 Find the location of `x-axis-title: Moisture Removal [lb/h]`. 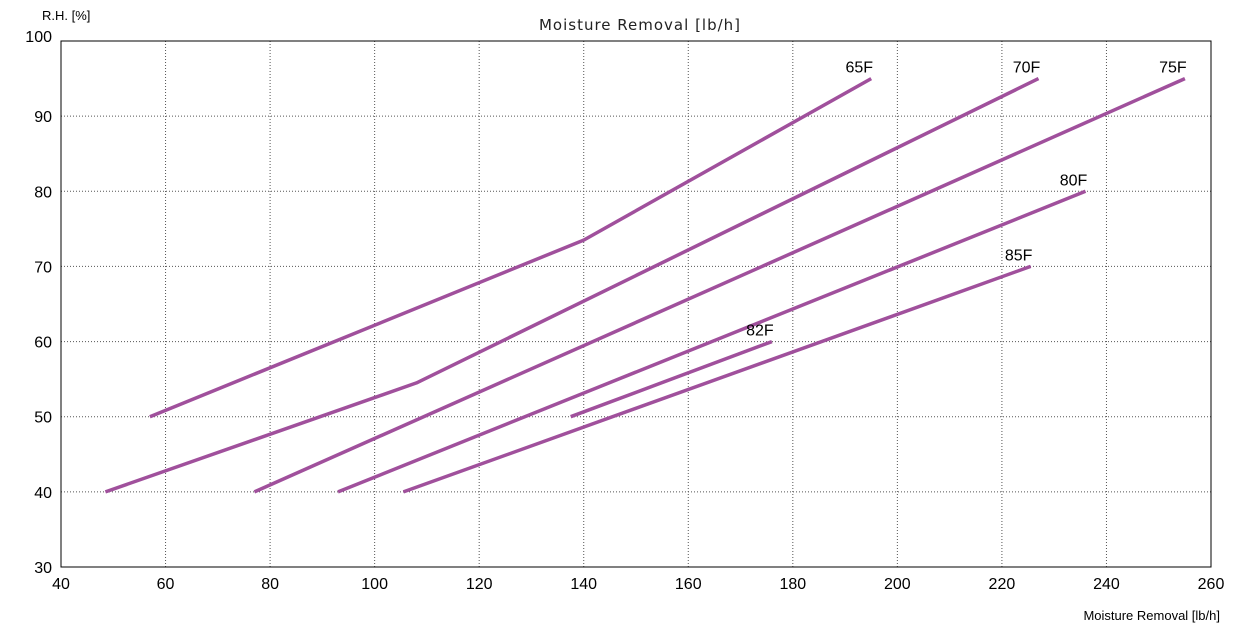

x-axis-title: Moisture Removal [lb/h] is located at coordinates (1151, 615).